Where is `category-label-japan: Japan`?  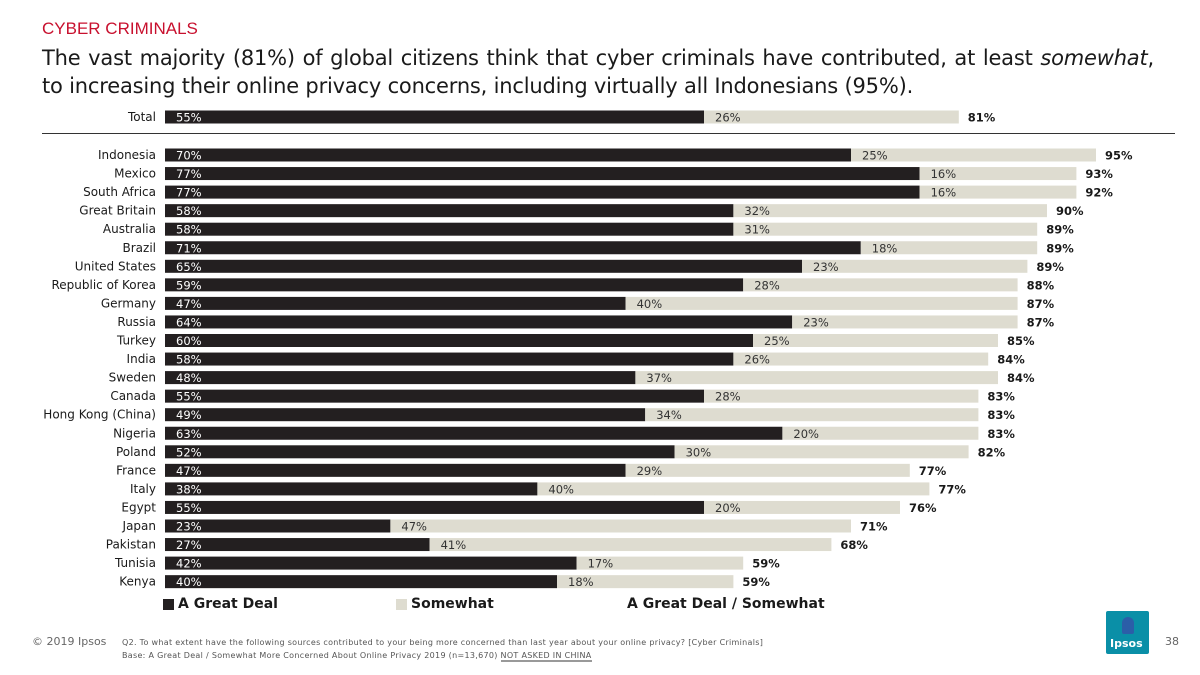 category-label-japan: Japan is located at coordinates (139, 526).